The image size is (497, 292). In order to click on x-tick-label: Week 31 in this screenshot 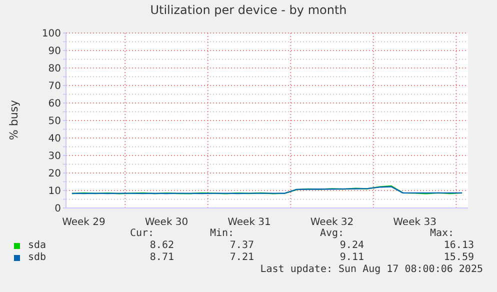, I will do `click(249, 222)`.